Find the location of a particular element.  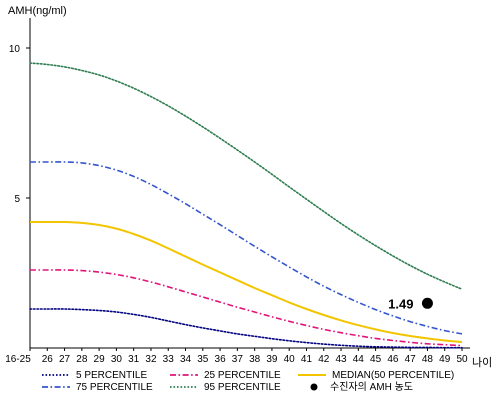

legend-label-median-50-percentile: MEDIAN(50 PERCENTILE) is located at coordinates (393, 375).